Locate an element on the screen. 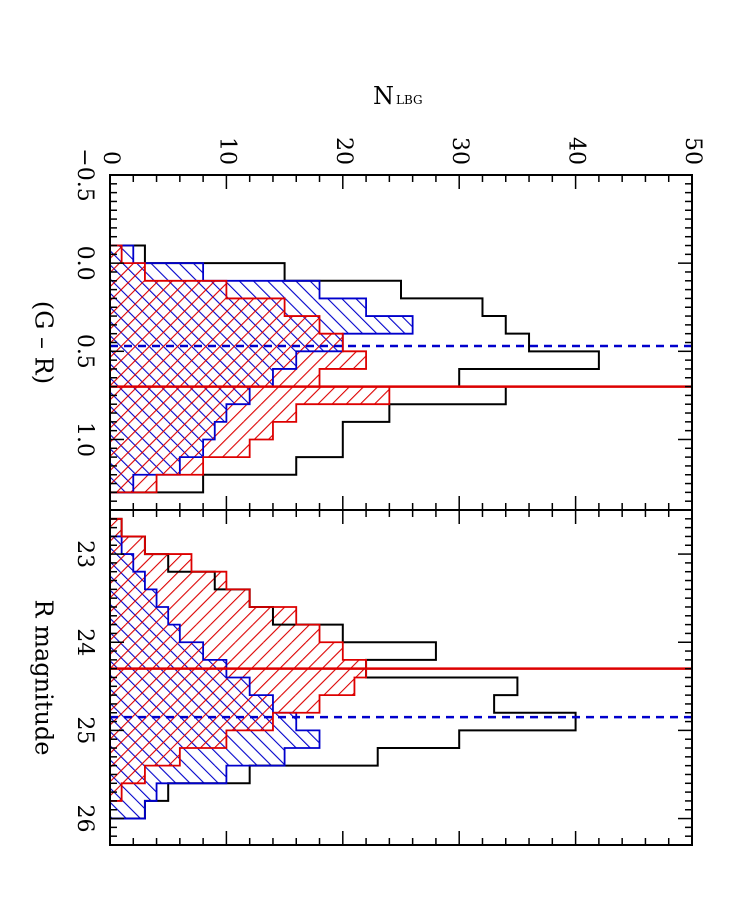 Image resolution: width=750 pixels, height=900 pixels. data-tick-label: 0.5 is located at coordinates (84, 351).